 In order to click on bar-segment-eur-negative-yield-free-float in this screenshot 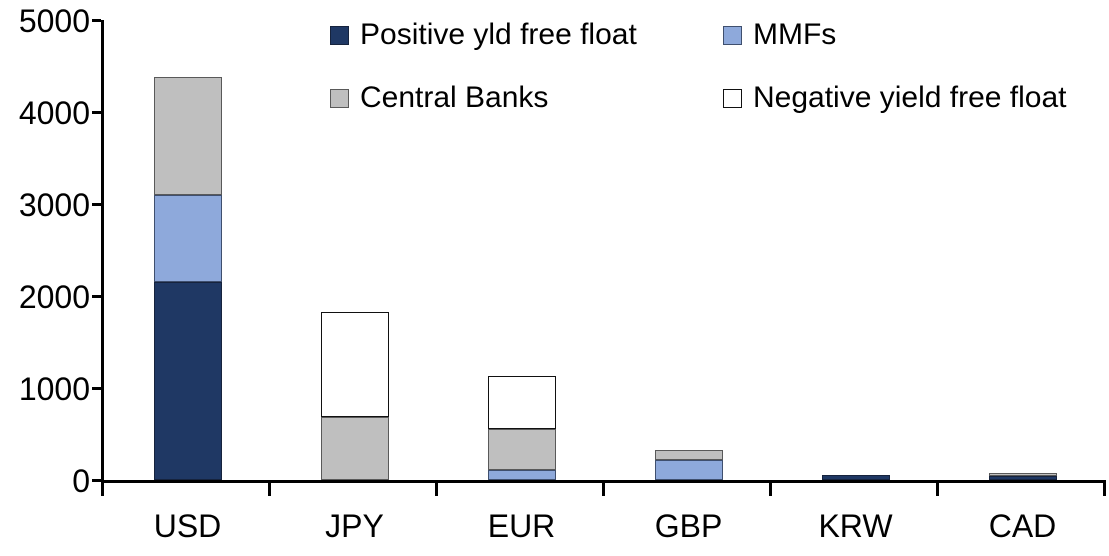, I will do `click(521, 403)`.